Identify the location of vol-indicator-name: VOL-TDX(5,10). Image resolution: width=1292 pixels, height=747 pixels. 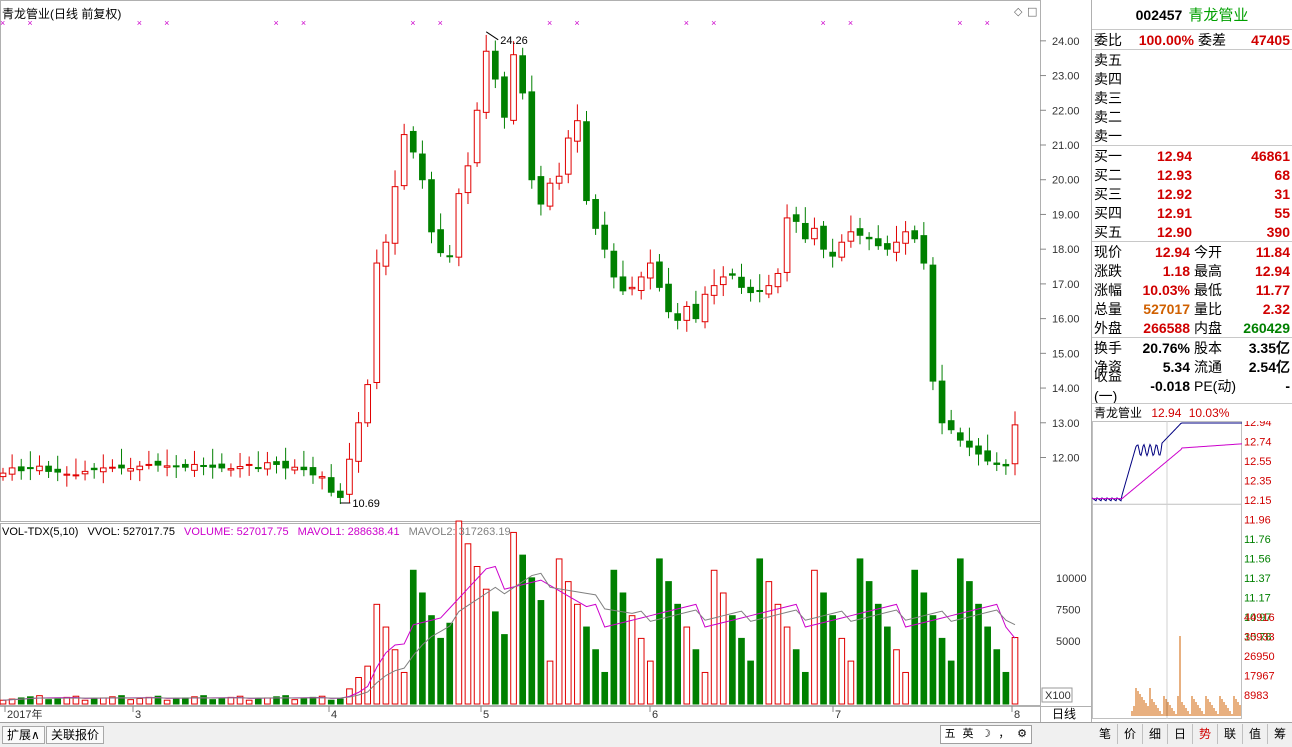
(40, 532).